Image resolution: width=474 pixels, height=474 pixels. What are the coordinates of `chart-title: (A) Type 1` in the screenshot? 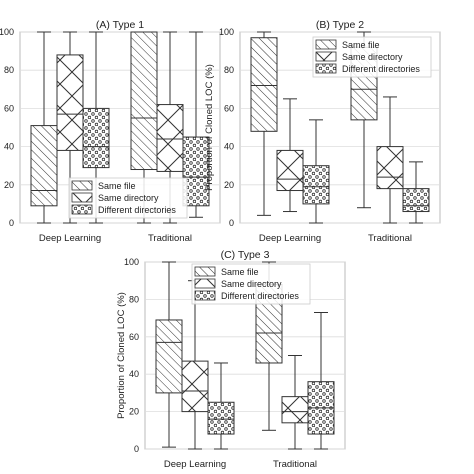 It's located at (120, 25).